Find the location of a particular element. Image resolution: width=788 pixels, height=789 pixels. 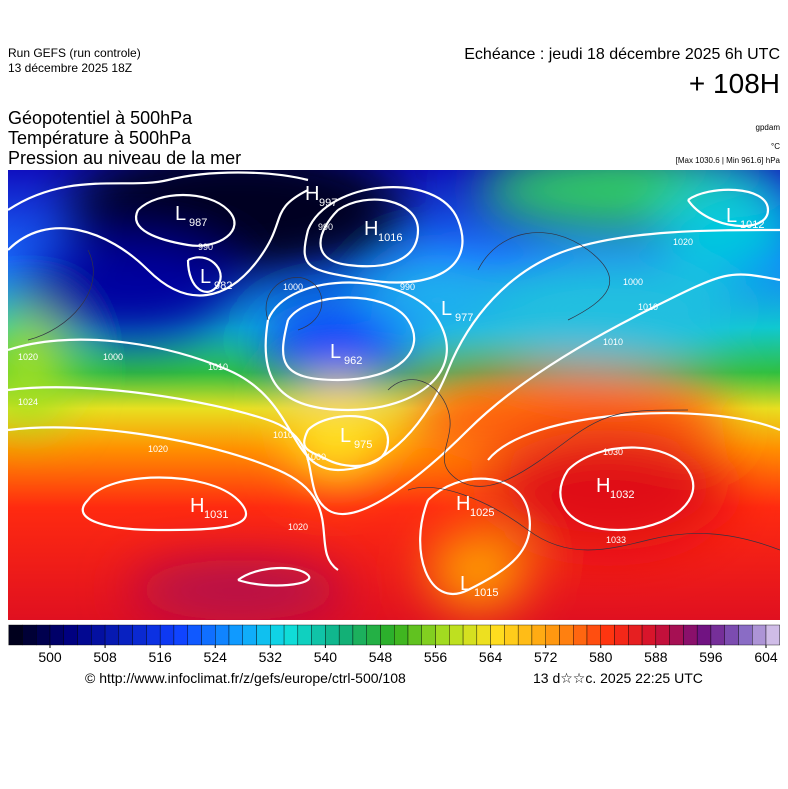

unit: °C is located at coordinates (775, 146).